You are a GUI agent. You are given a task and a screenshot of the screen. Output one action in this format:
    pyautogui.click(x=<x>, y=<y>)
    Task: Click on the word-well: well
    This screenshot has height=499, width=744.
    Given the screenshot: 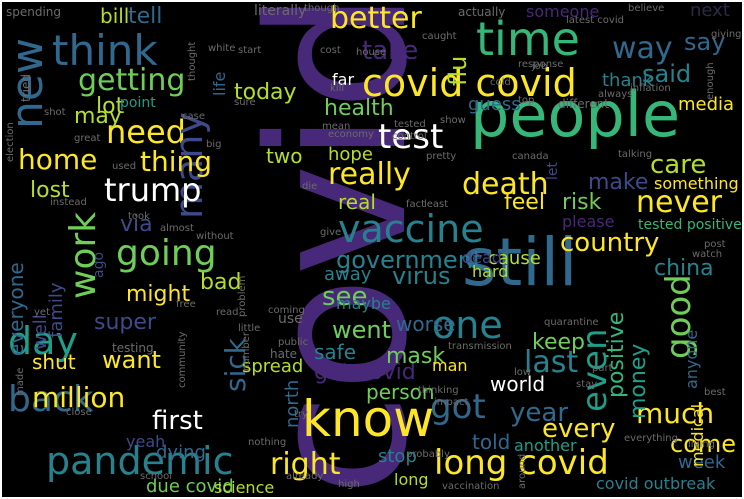 What is the action you would take?
    pyautogui.click(x=40, y=332)
    